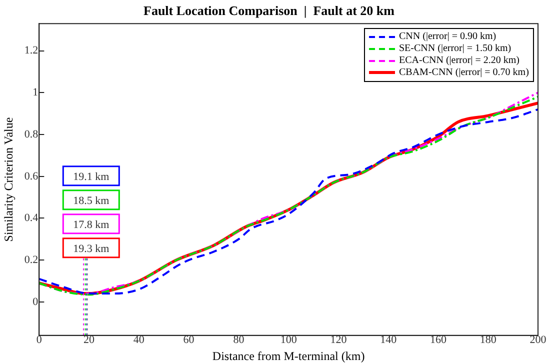 The image size is (550, 364). Describe the element at coordinates (269, 10) in the screenshot. I see `chart-title: Fault Location Comparison | Fault at 20 km` at that location.